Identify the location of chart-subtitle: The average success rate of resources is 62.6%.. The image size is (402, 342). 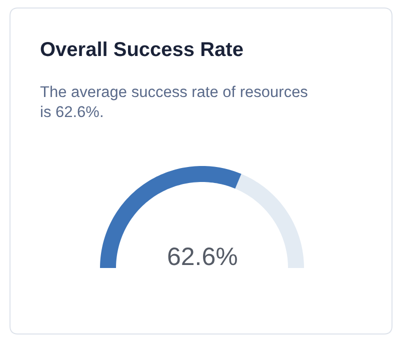
(174, 103).